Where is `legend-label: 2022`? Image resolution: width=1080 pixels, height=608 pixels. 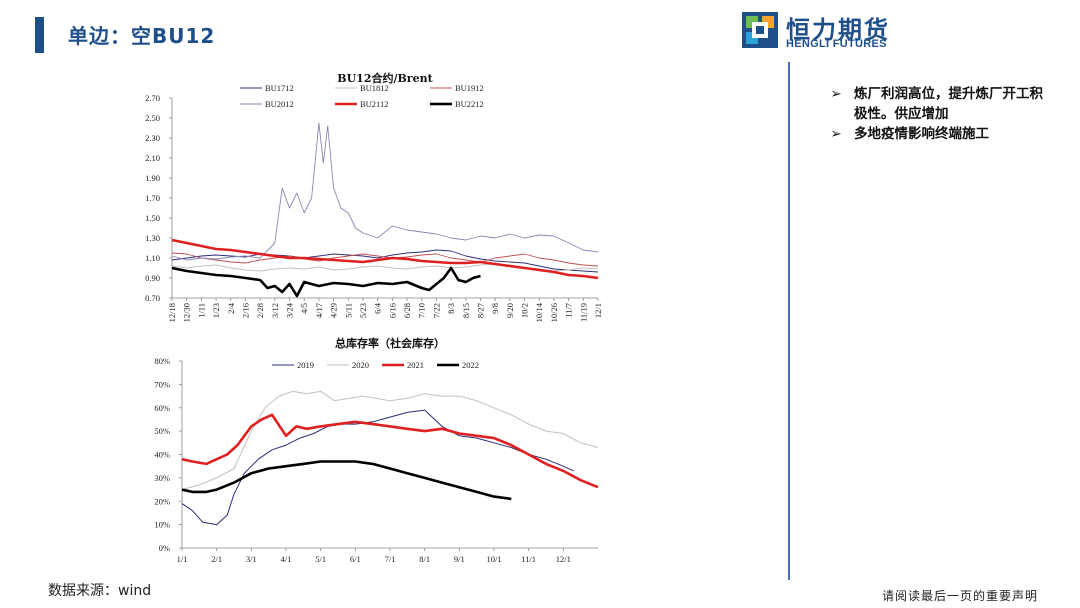 legend-label: 2022 is located at coordinates (470, 365).